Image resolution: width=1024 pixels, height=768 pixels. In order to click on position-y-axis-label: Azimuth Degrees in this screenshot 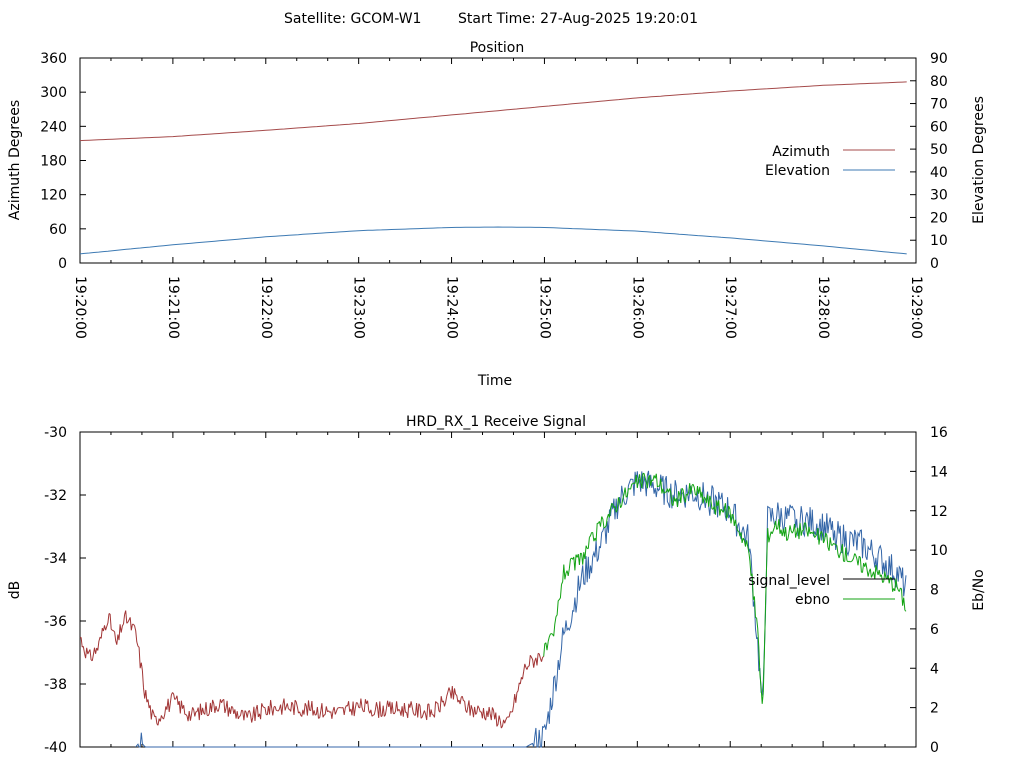, I will do `click(15, 160)`.